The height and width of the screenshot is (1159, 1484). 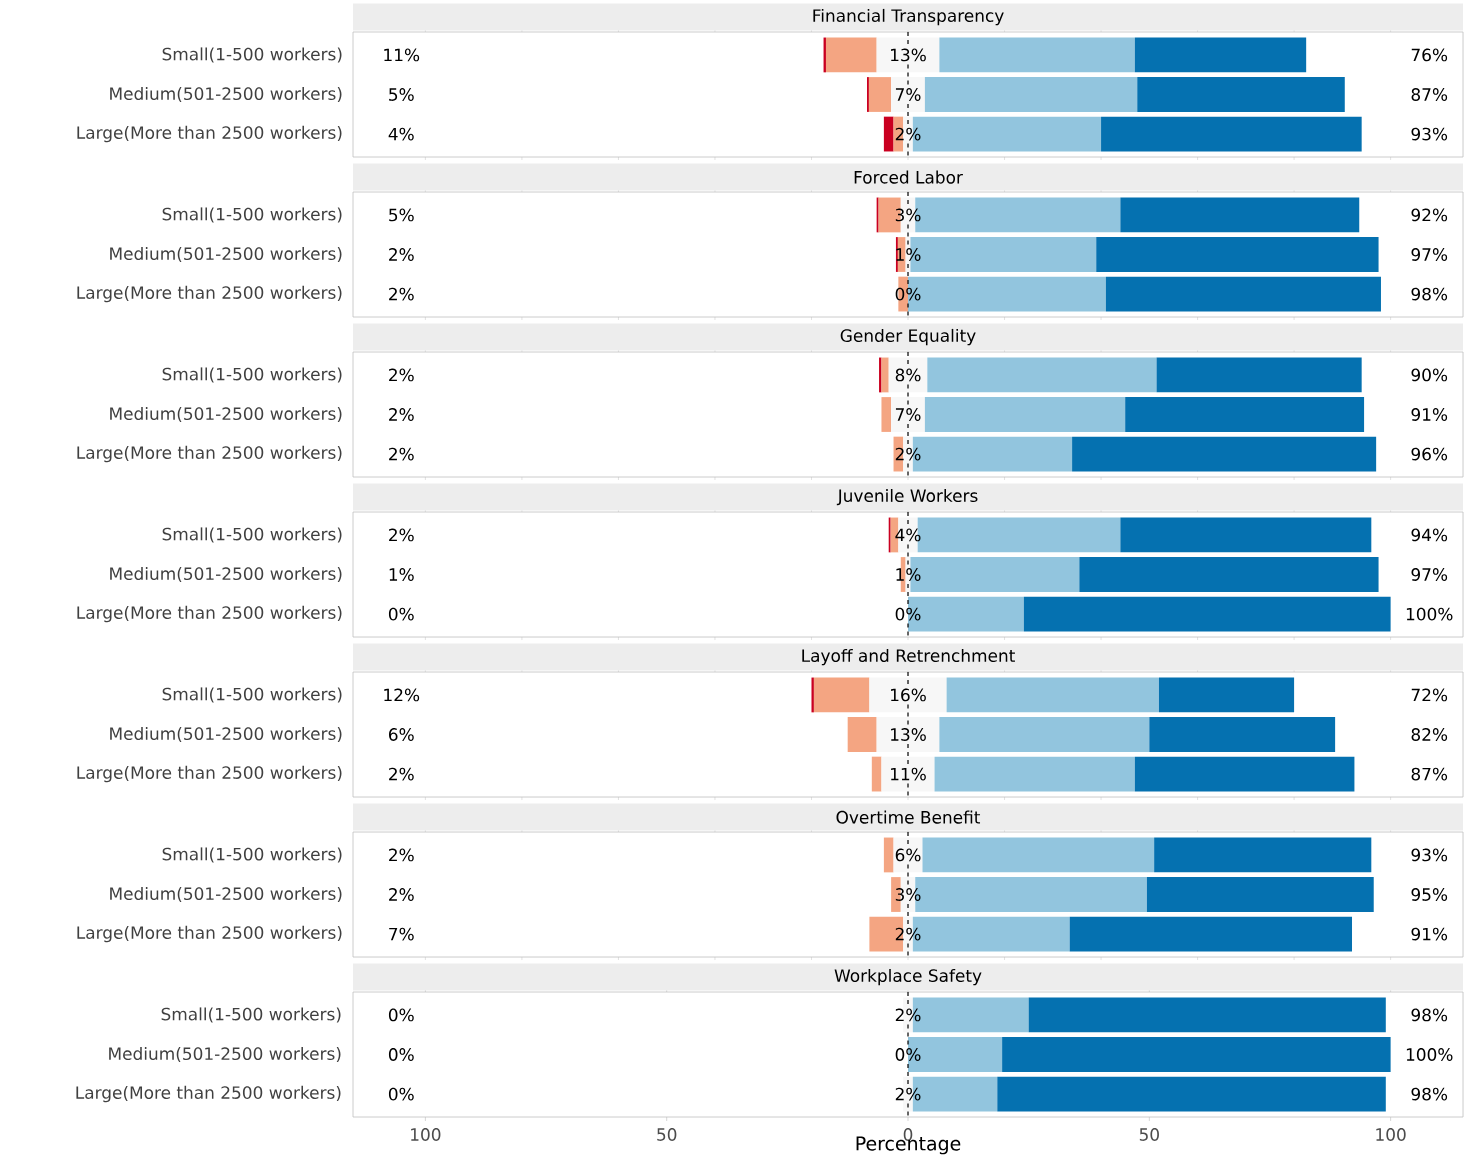 What do you see at coordinates (402, 695) in the screenshot?
I see `annotation: 12%` at bounding box center [402, 695].